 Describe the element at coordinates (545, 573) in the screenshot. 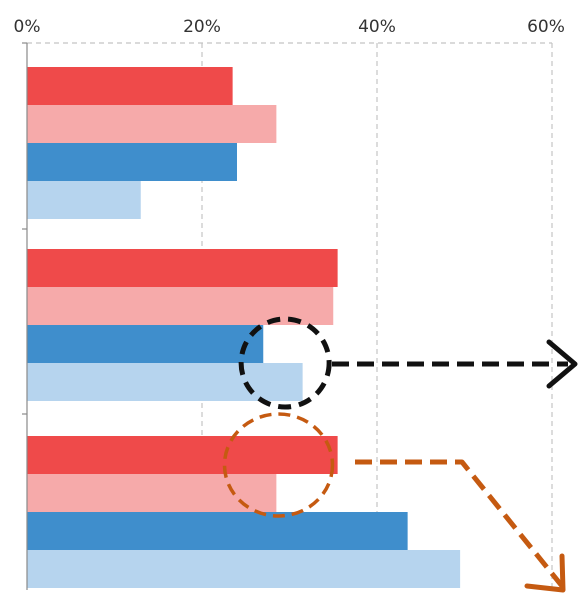

I see `annotation-arrowhead-orange` at that location.